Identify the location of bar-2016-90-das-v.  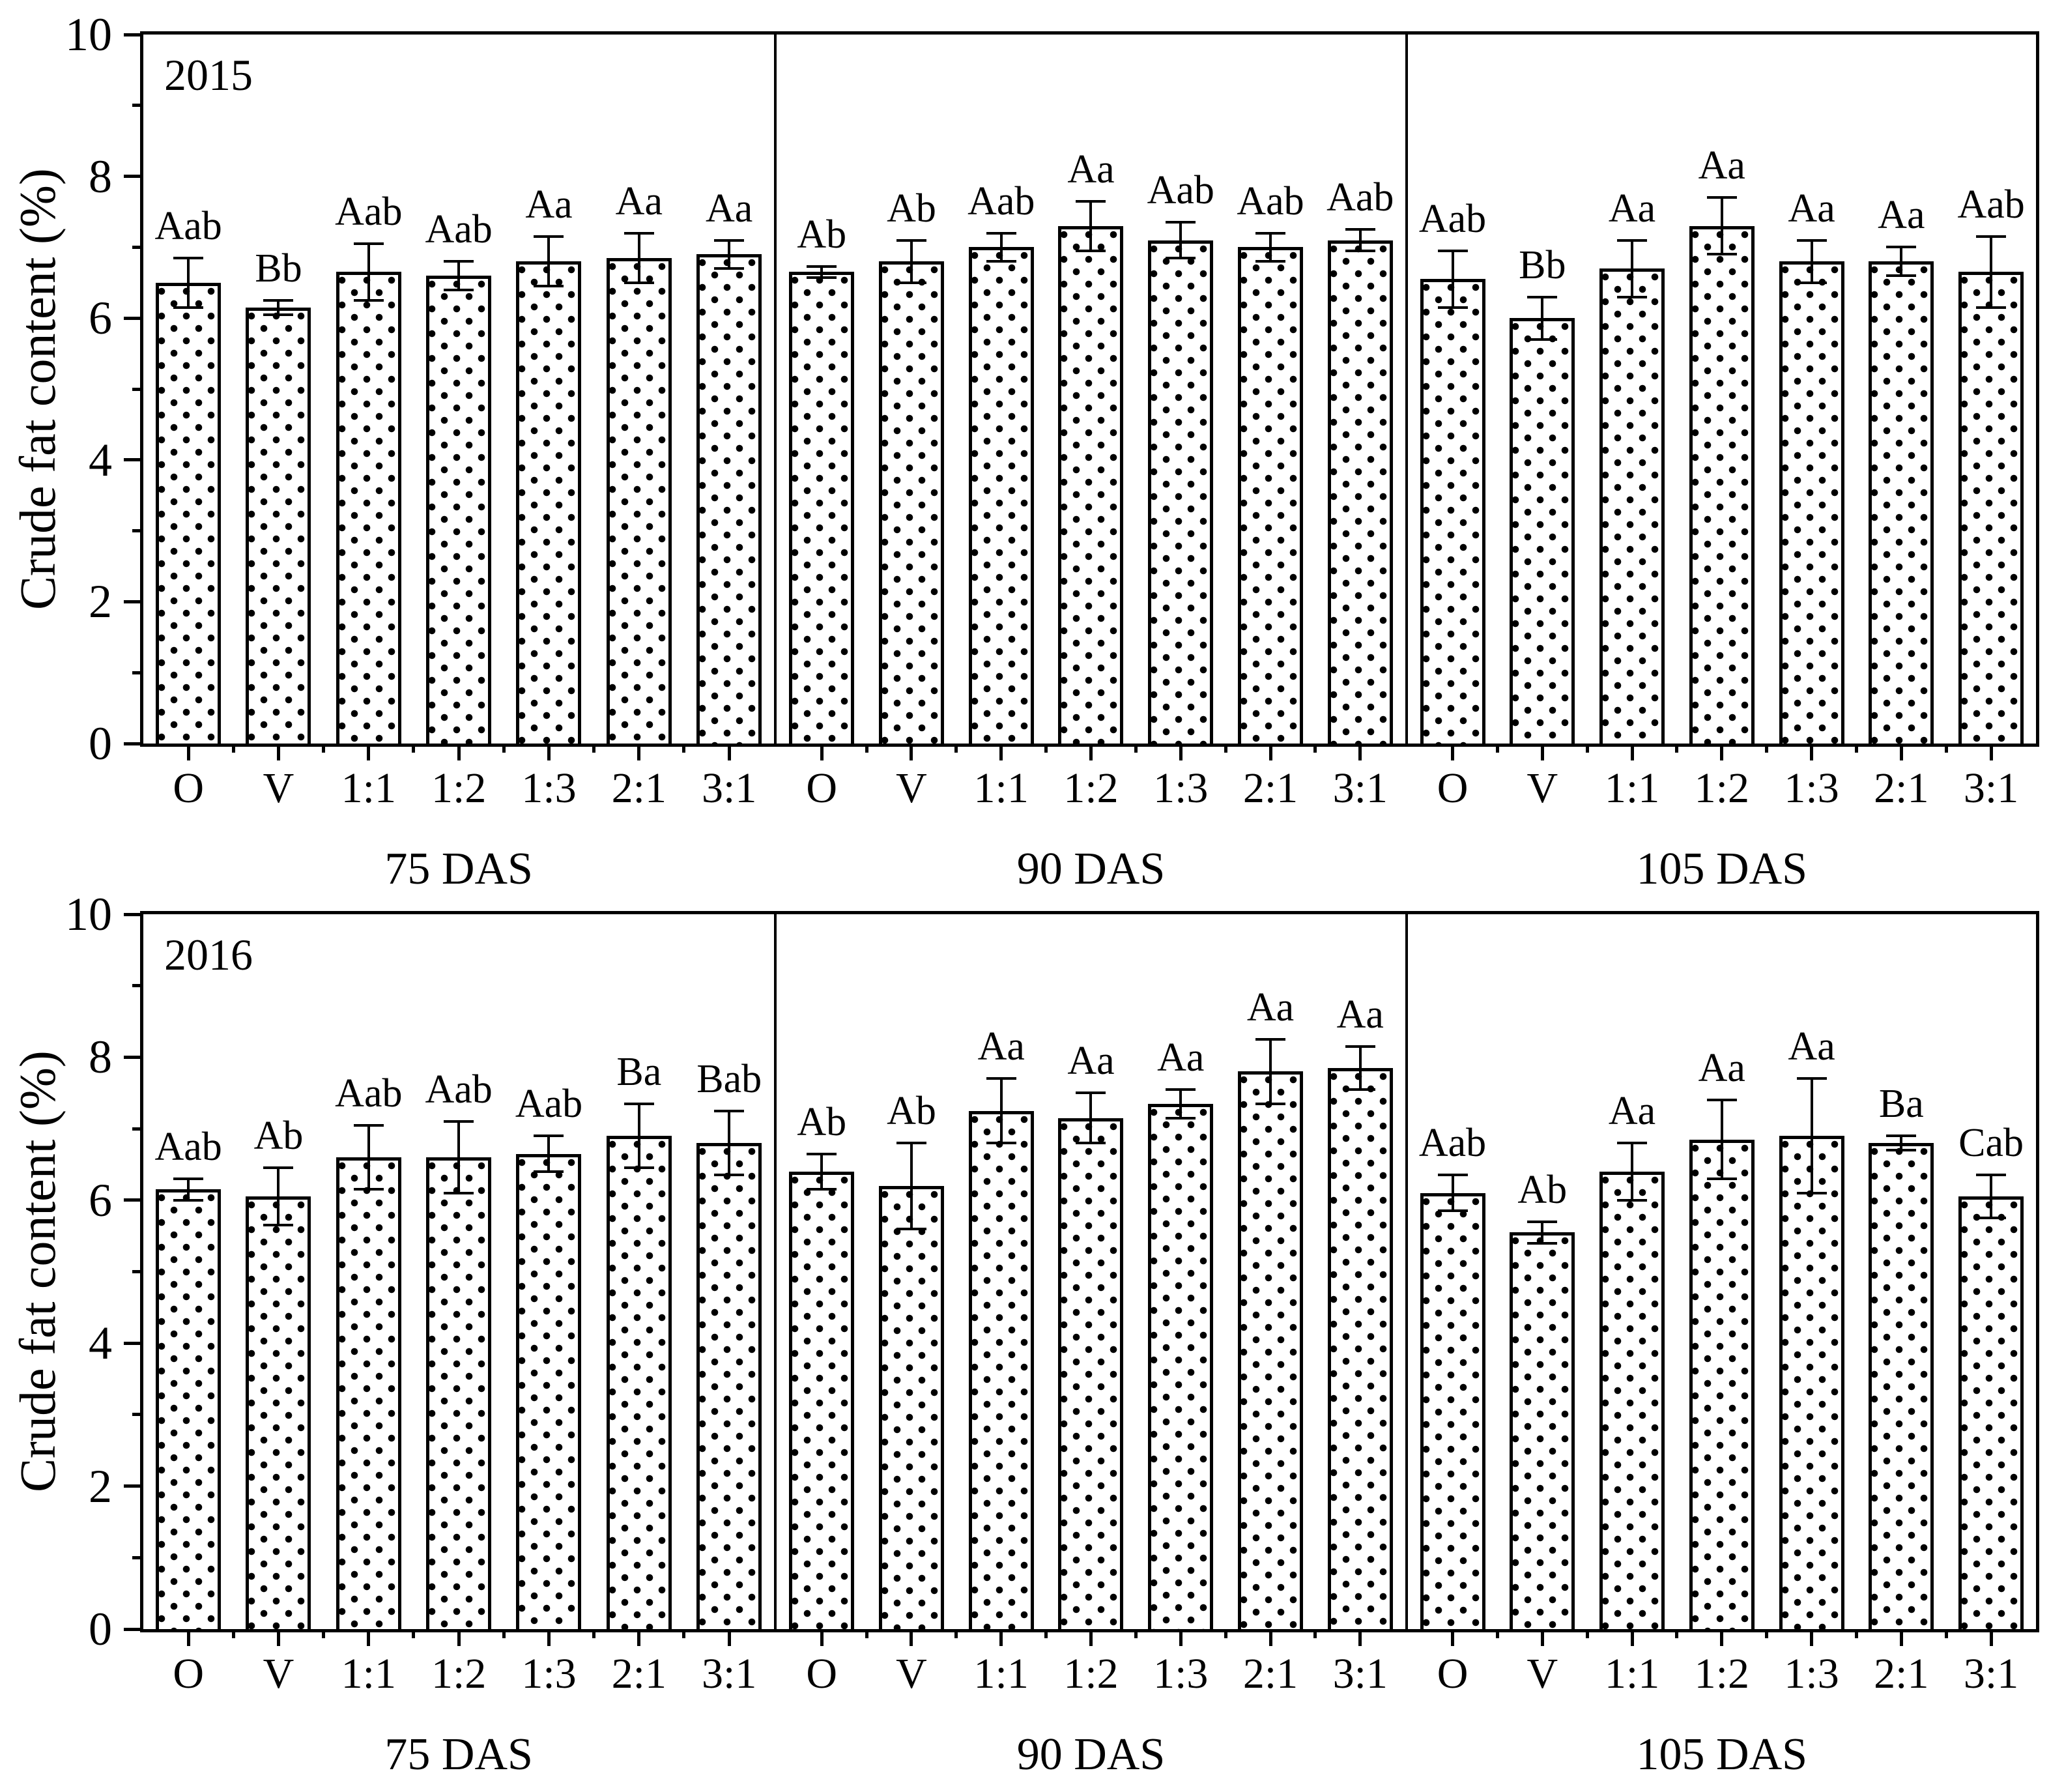
(911, 1407).